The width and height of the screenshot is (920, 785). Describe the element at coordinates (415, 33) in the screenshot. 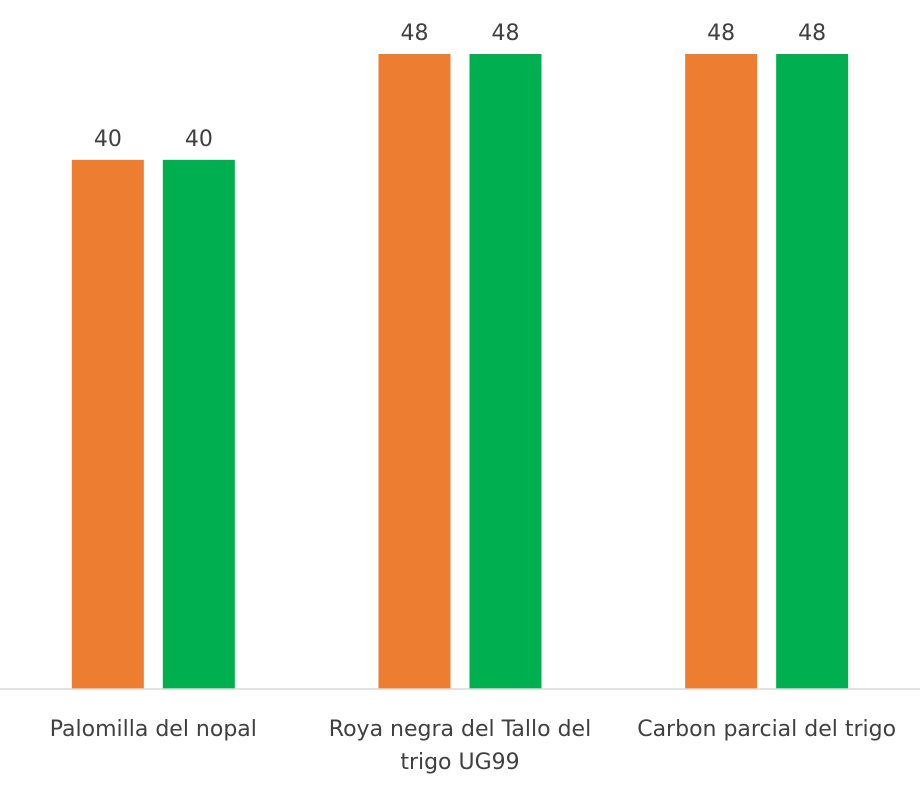

I see `data-label-s1-c2: 48` at that location.